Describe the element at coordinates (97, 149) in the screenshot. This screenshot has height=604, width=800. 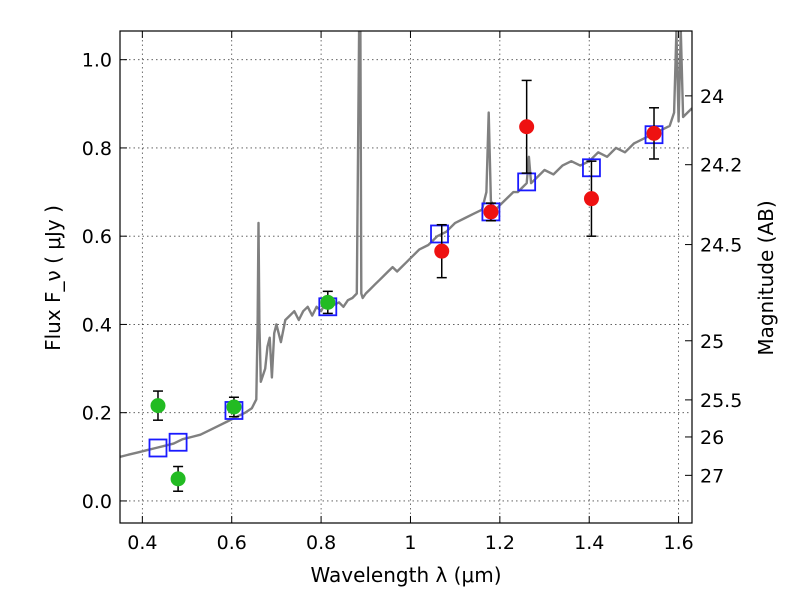
I see `y-tick-label: 0.8` at that location.